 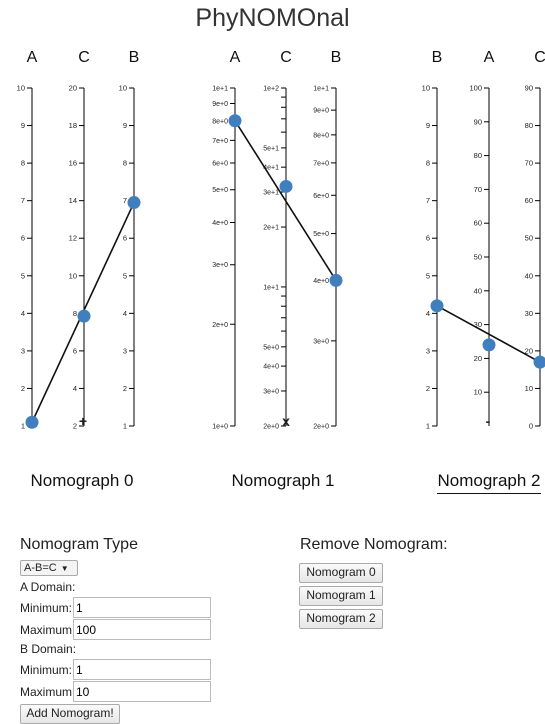 What do you see at coordinates (220, 104) in the screenshot?
I see `tick-label: 9e+0` at bounding box center [220, 104].